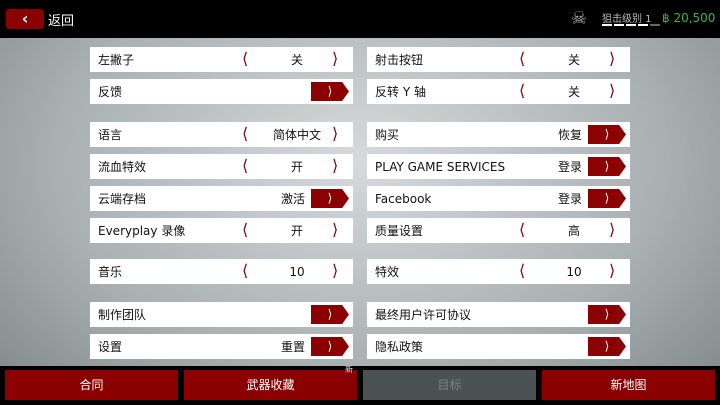 The height and width of the screenshot is (405, 720). What do you see at coordinates (221, 91) in the screenshot?
I see `setting-row: 反馈 ⟩` at bounding box center [221, 91].